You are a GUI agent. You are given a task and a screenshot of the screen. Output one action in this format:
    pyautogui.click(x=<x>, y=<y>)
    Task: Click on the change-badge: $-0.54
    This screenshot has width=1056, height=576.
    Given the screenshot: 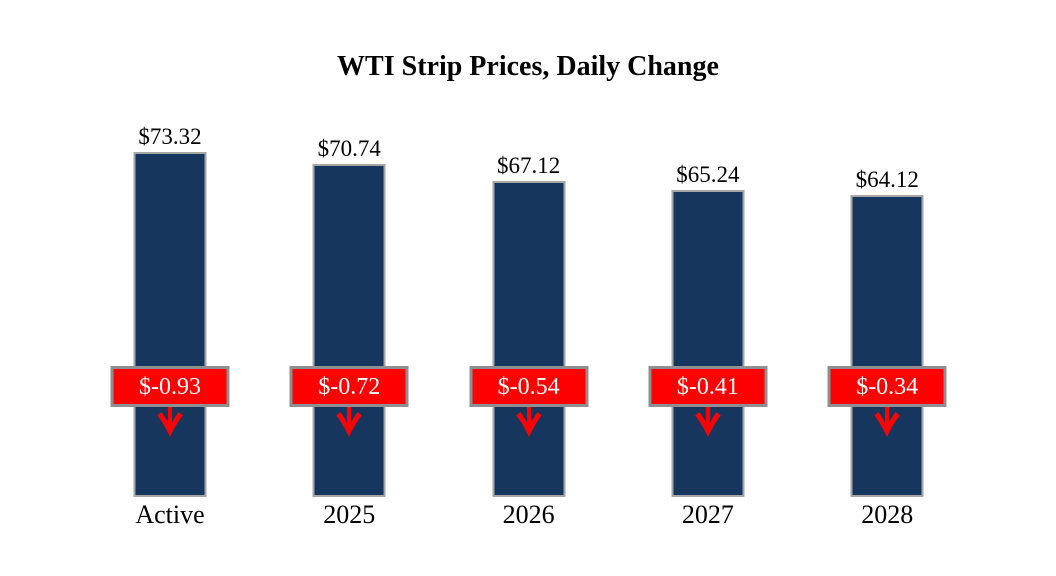 What is the action you would take?
    pyautogui.click(x=529, y=386)
    